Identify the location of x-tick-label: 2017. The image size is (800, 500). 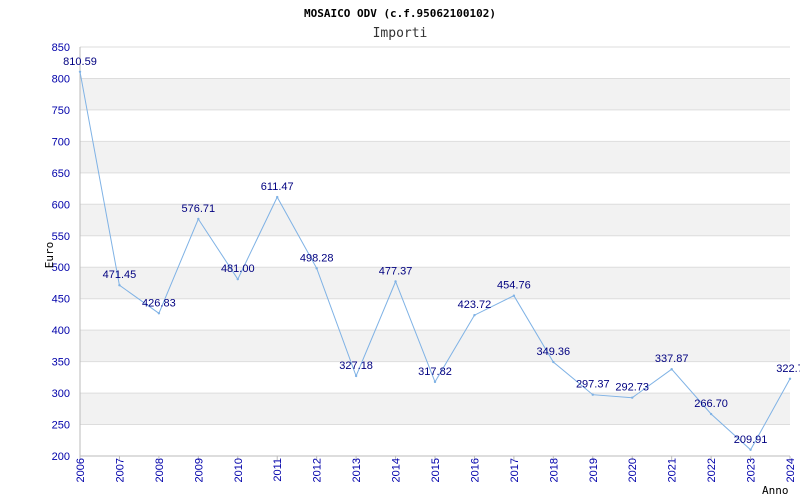
(515, 470).